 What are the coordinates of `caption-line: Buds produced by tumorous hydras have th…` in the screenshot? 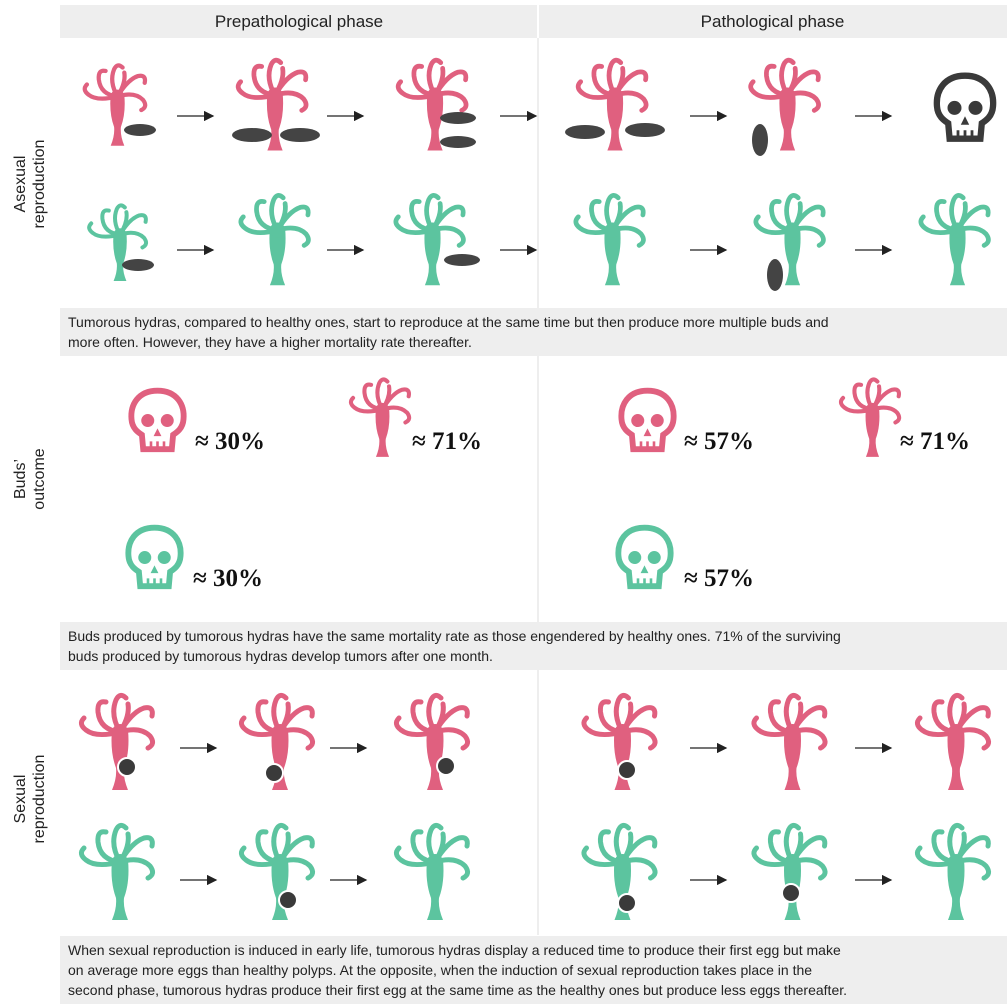 It's located at (454, 636).